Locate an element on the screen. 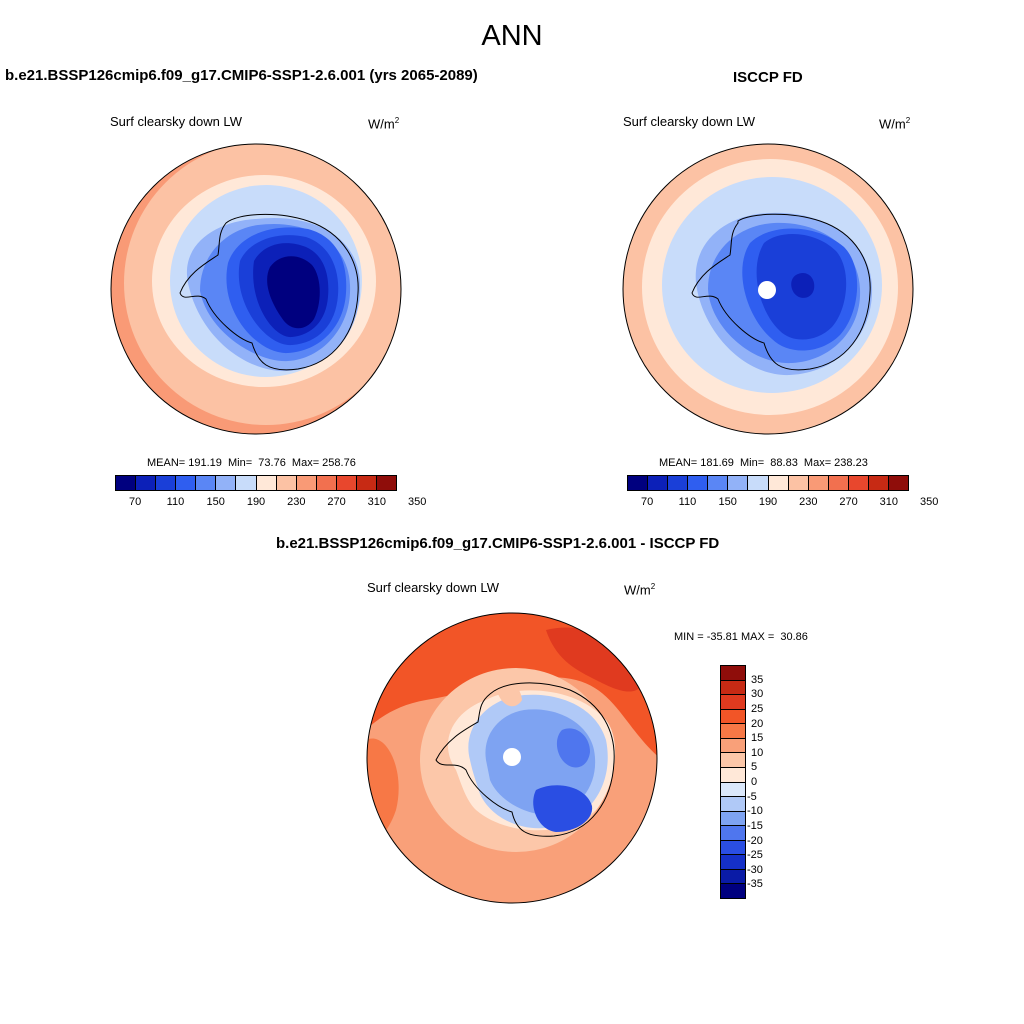  panel1-polar-map is located at coordinates (256, 289).